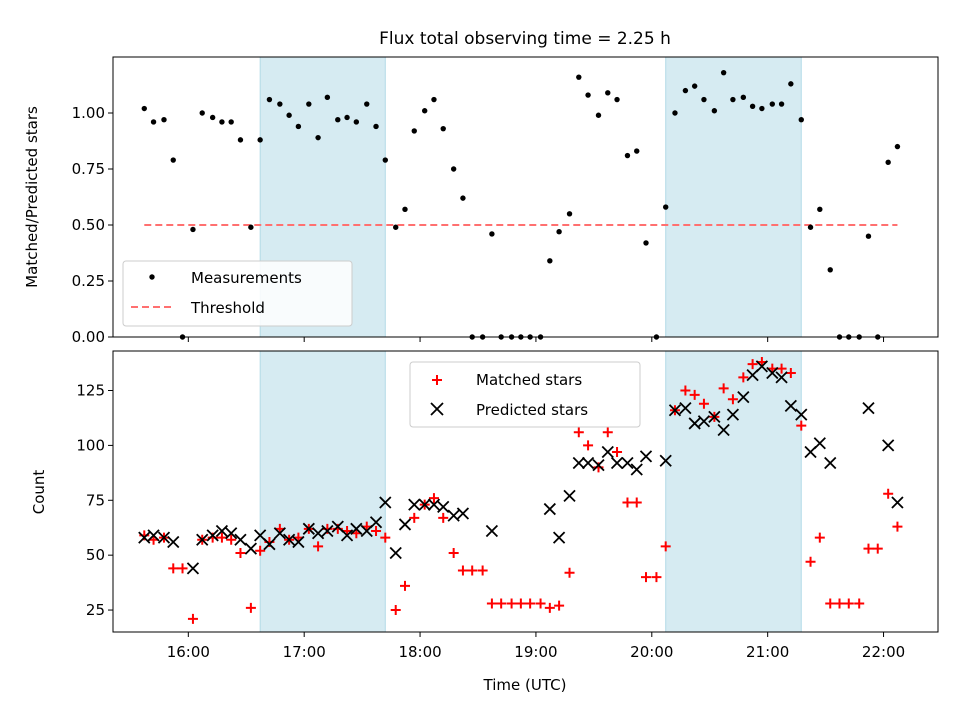 The image size is (960, 720). Describe the element at coordinates (88, 113) in the screenshot. I see `y-tick-label: 1.00` at that location.